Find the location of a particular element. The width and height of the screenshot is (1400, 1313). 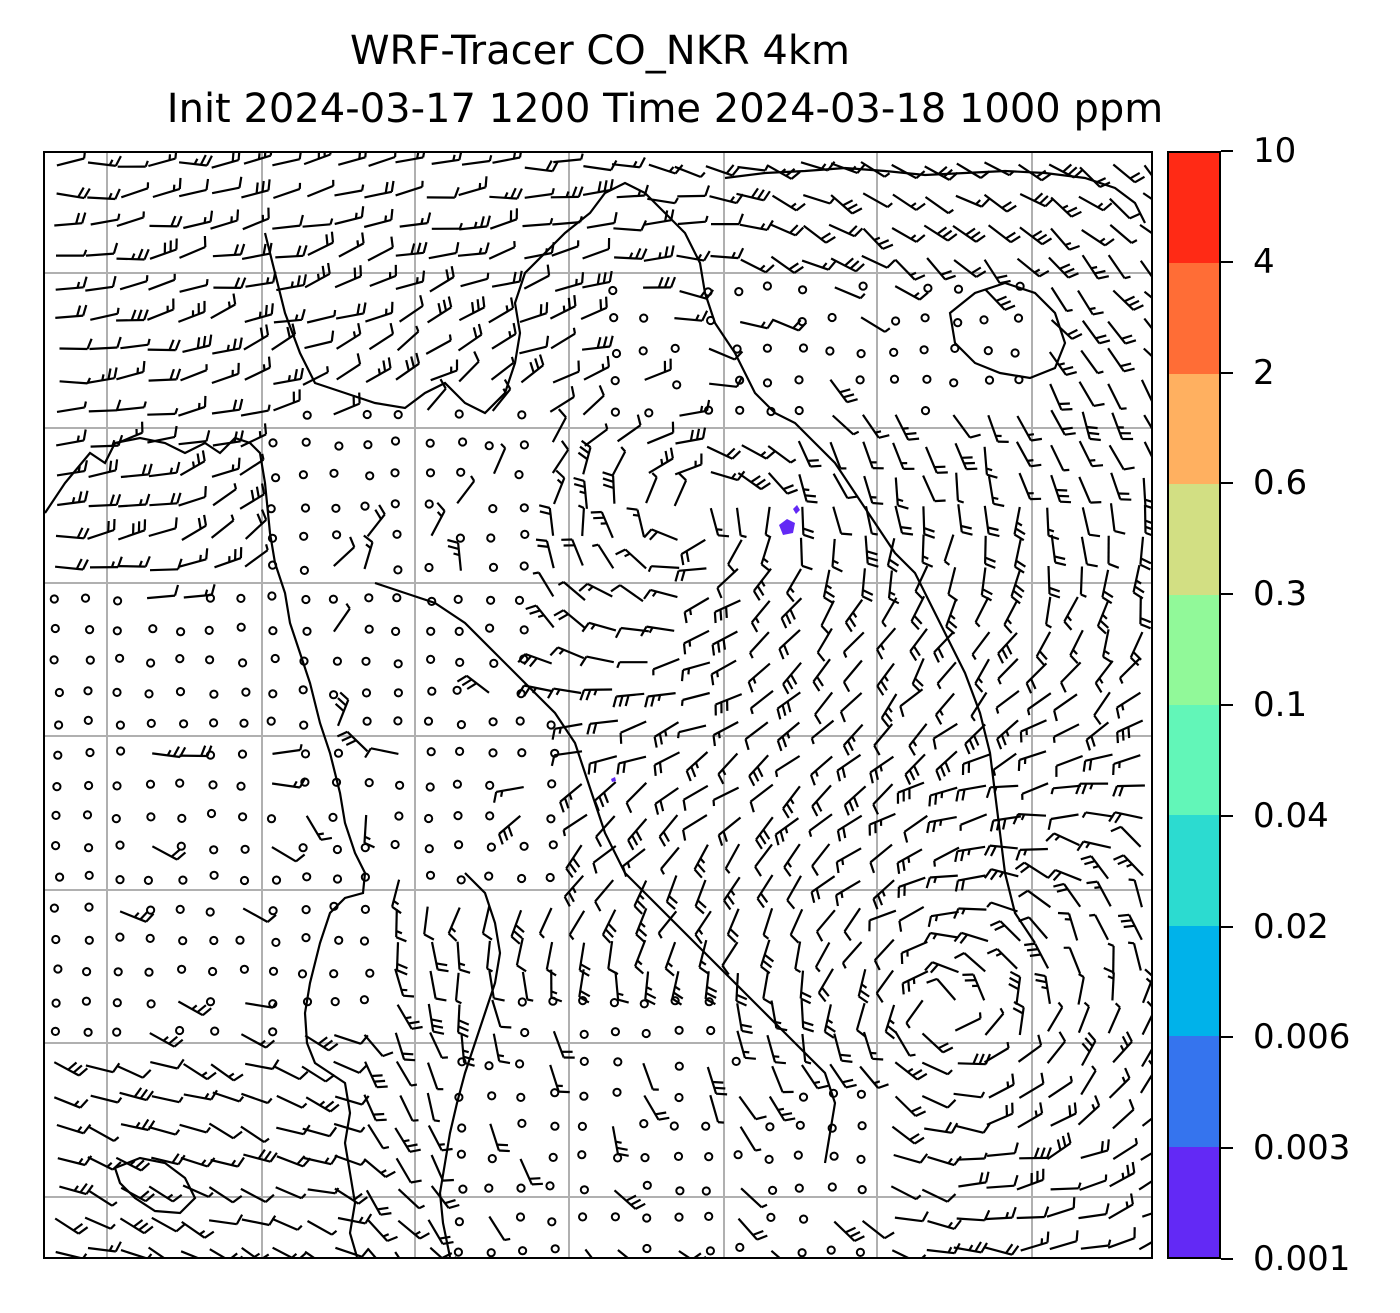

colorbar-tick-label: 4 is located at coordinates (1264, 261).